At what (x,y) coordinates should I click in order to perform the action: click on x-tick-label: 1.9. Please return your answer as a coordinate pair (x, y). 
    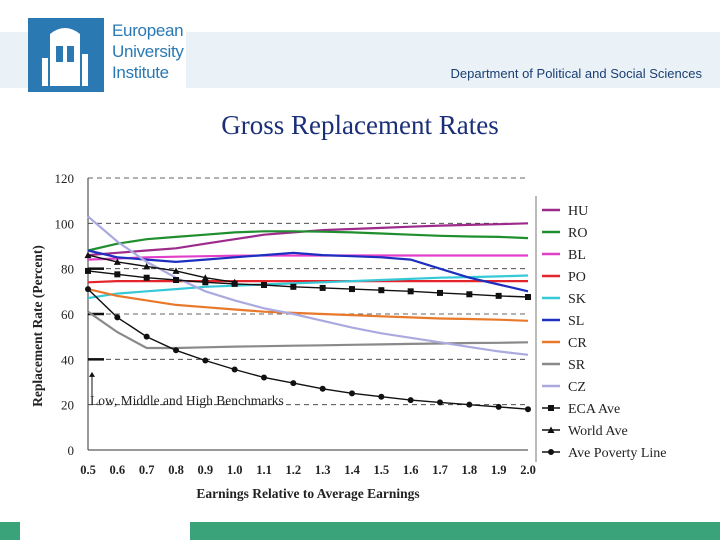
    Looking at the image, I should click on (499, 470).